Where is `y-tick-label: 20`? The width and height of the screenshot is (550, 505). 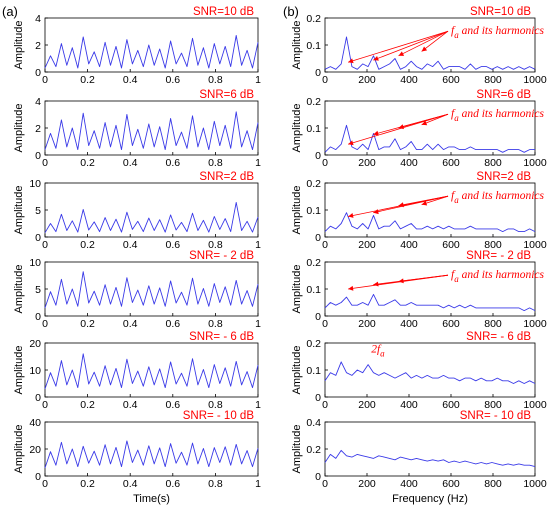
y-tick-label: 20 is located at coordinates (35, 344).